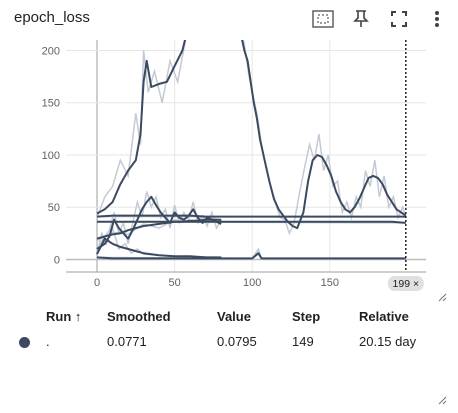 The height and width of the screenshot is (413, 458). Describe the element at coordinates (48, 341) in the screenshot. I see `cell-run: .` at that location.